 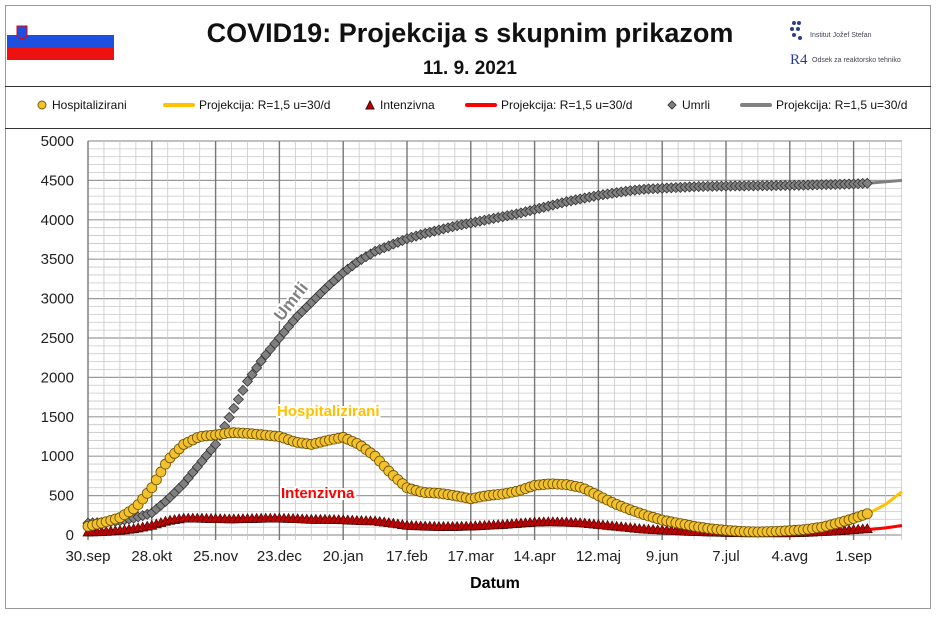 I want to click on x-tick-label: 12.maj, so click(x=598, y=556).